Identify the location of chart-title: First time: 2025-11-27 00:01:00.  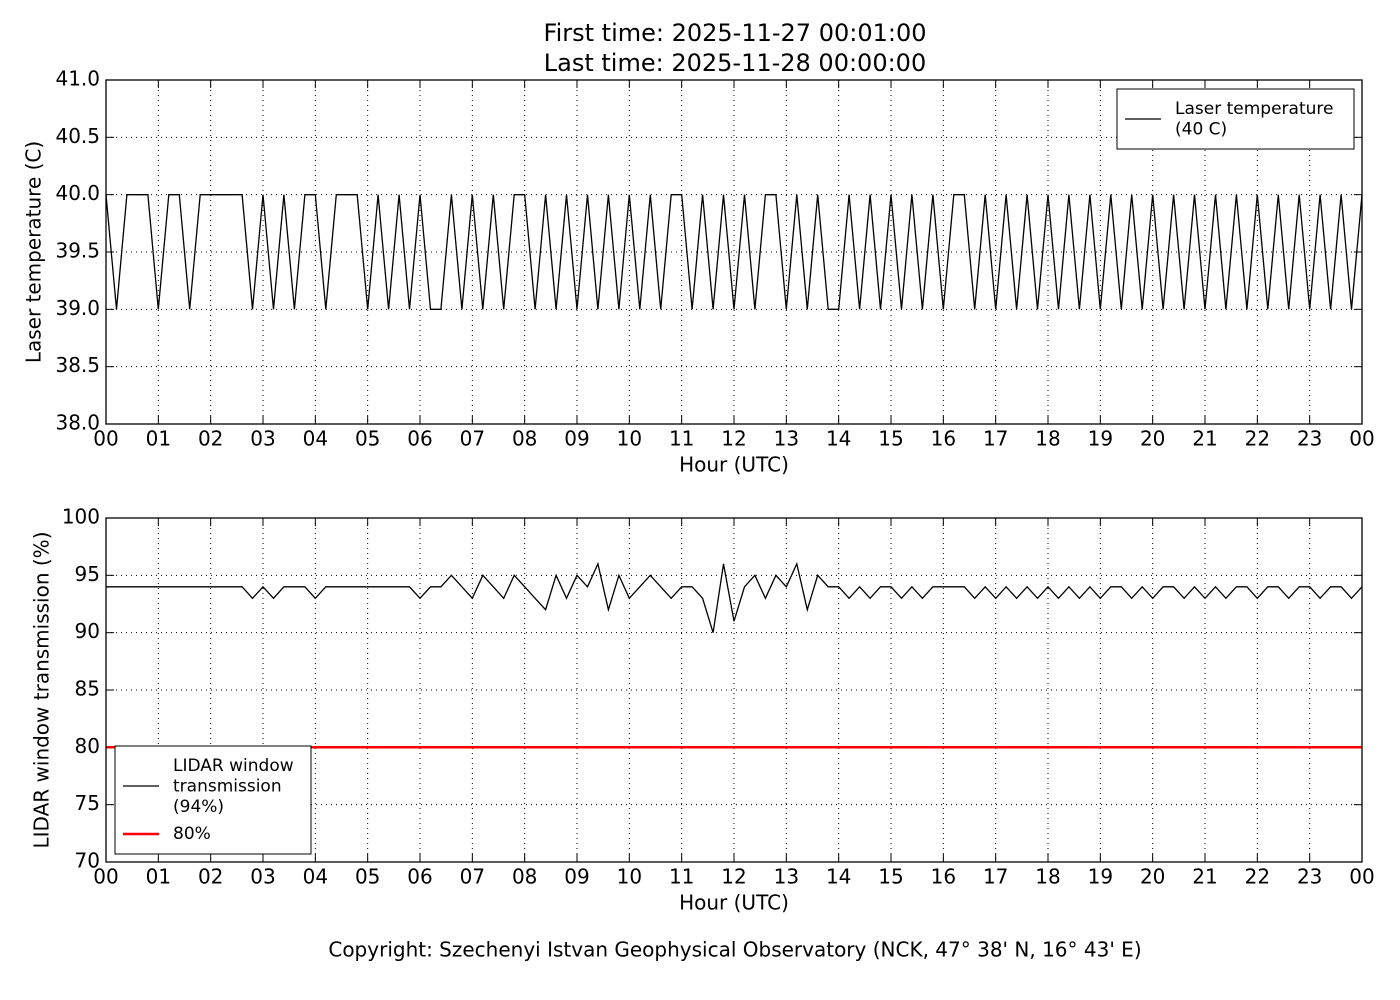
(735, 33).